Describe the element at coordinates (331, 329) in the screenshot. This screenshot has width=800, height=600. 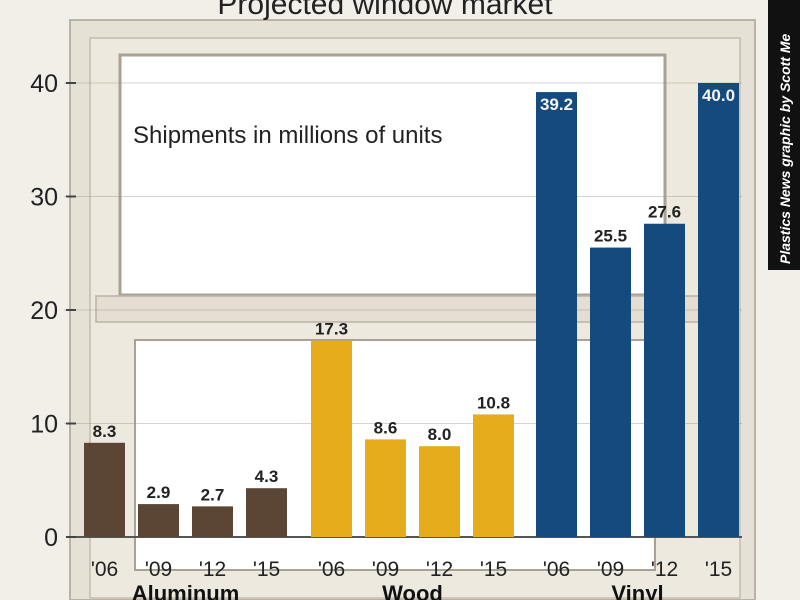
I see `data-label: 17.3` at that location.